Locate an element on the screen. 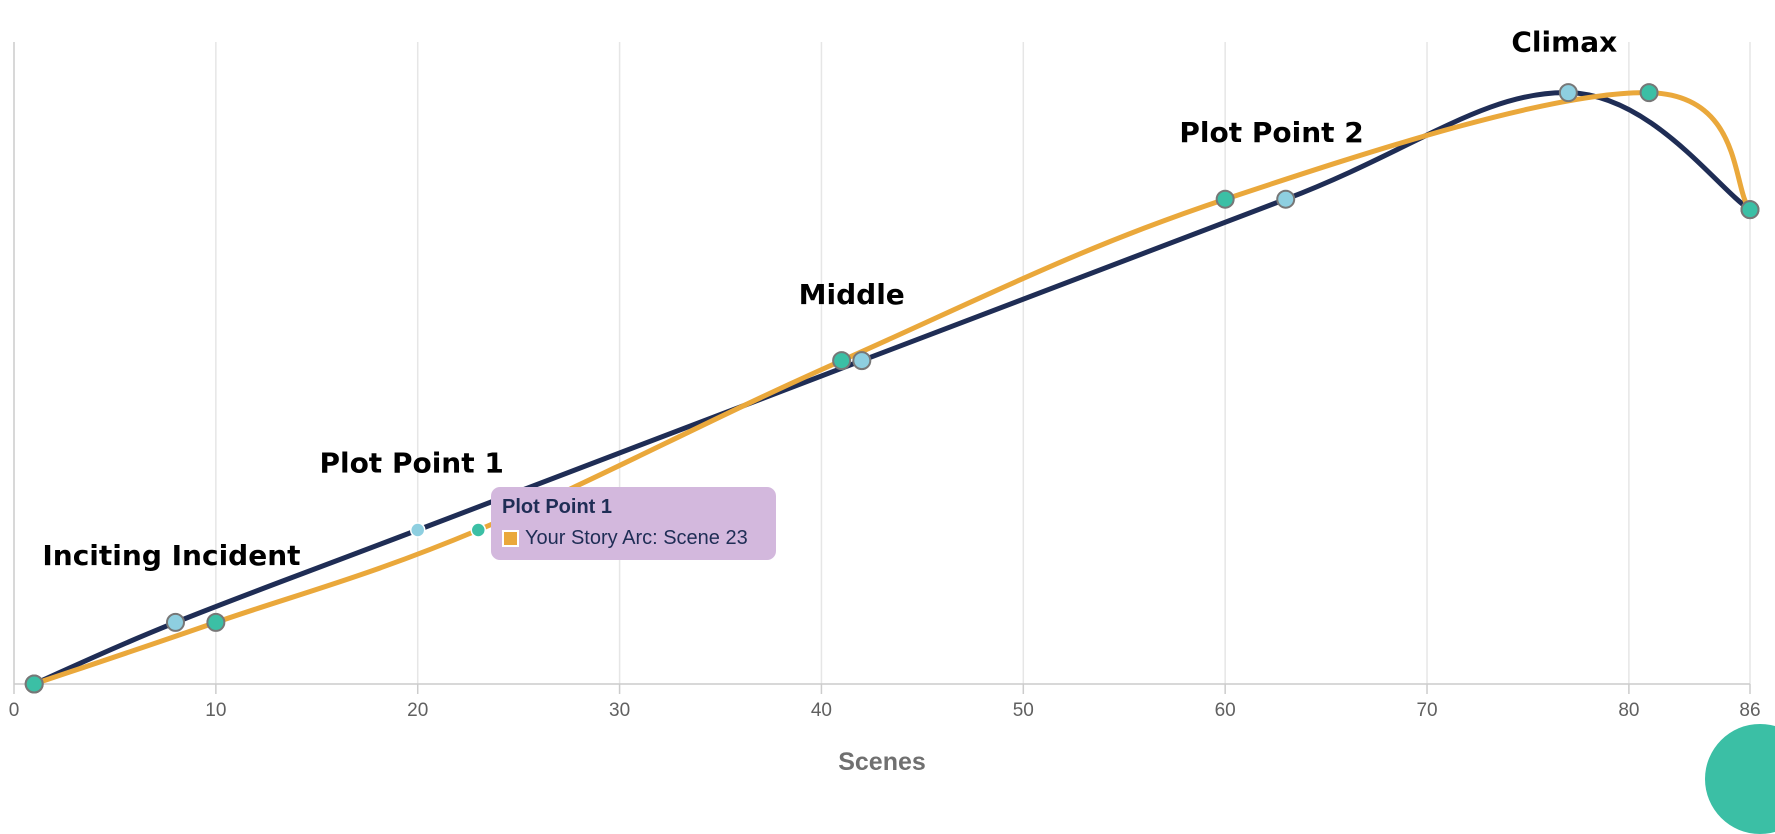  tooltip-series-label: Your Story Arc: Scene 23 is located at coordinates (636, 538).